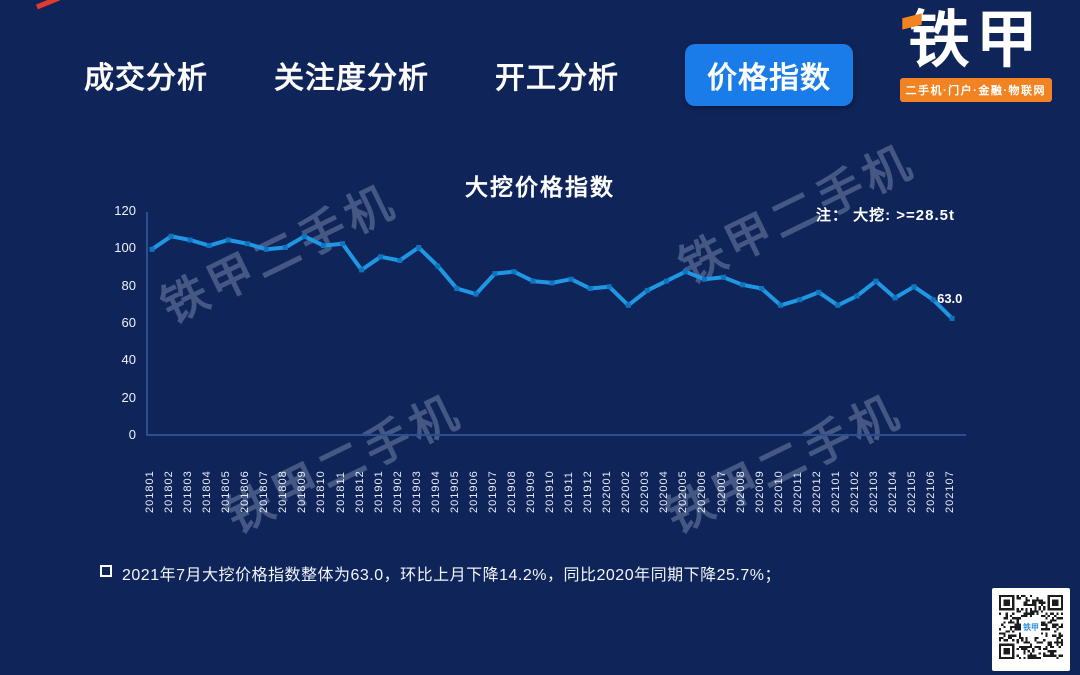 This screenshot has height=675, width=1080. I want to click on x-axis-tick-label: 201901, so click(378, 491).